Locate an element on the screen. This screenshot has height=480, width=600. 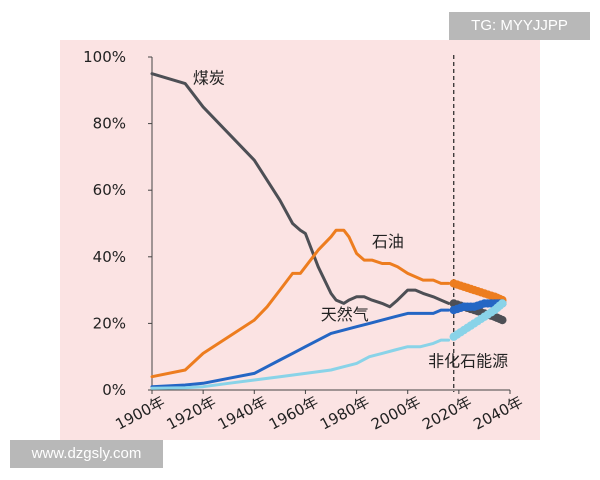
coal-forecast-point is located at coordinates (502, 320).